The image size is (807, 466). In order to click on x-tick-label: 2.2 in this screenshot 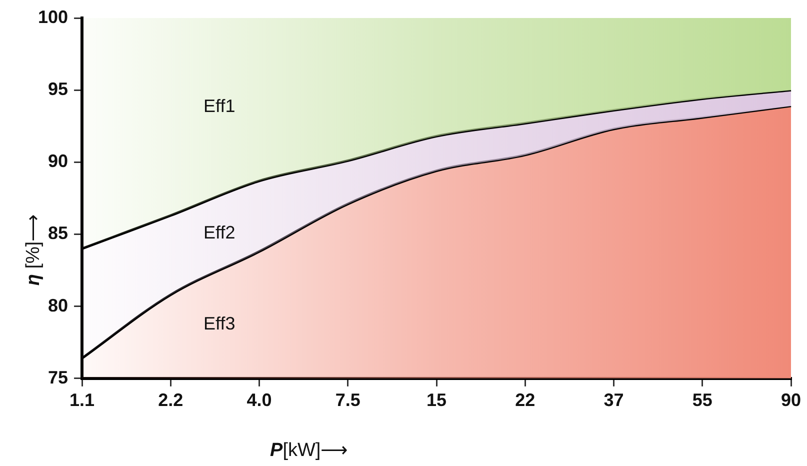, I will do `click(171, 400)`.